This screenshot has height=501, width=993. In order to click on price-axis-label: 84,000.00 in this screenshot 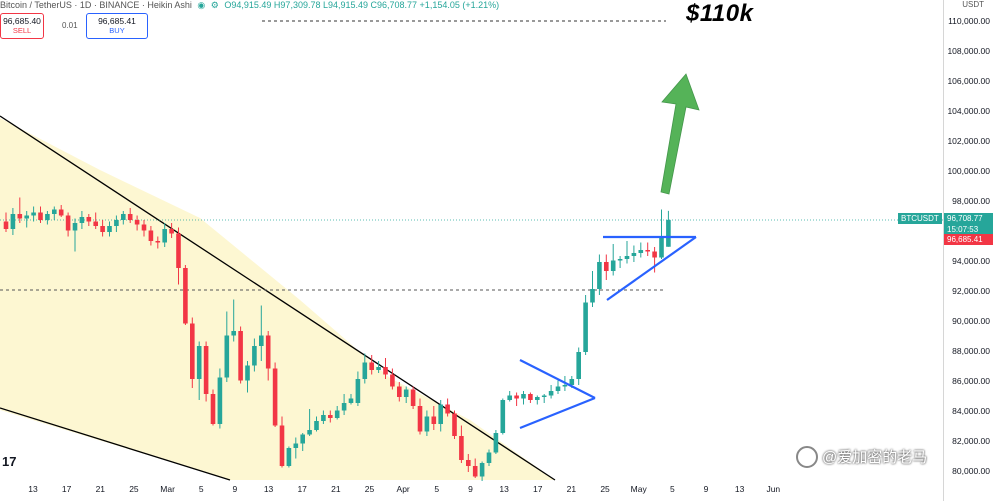, I will do `click(971, 410)`.